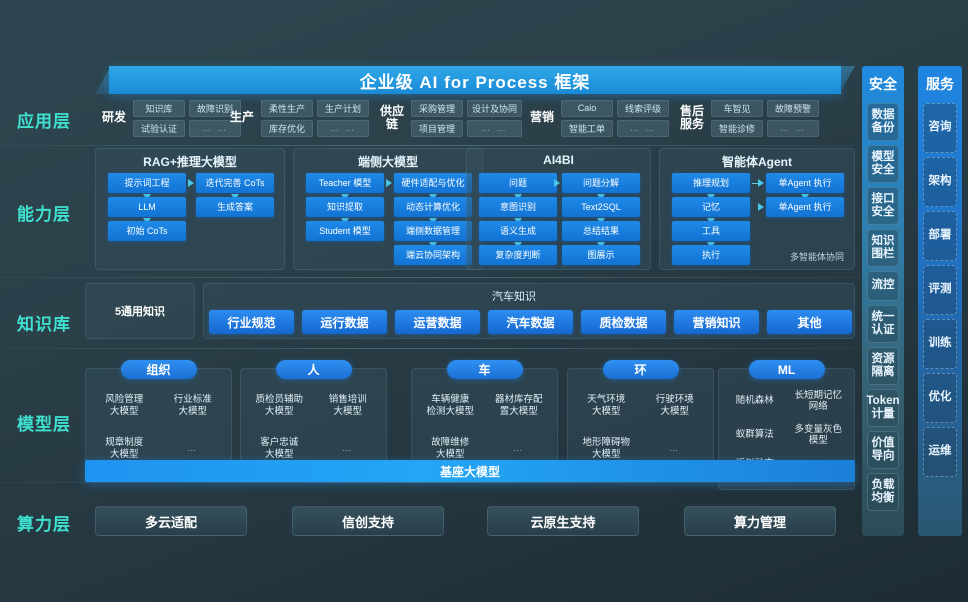 The width and height of the screenshot is (968, 602). I want to click on capability-box-2-left-2: 语义生成, so click(518, 231).